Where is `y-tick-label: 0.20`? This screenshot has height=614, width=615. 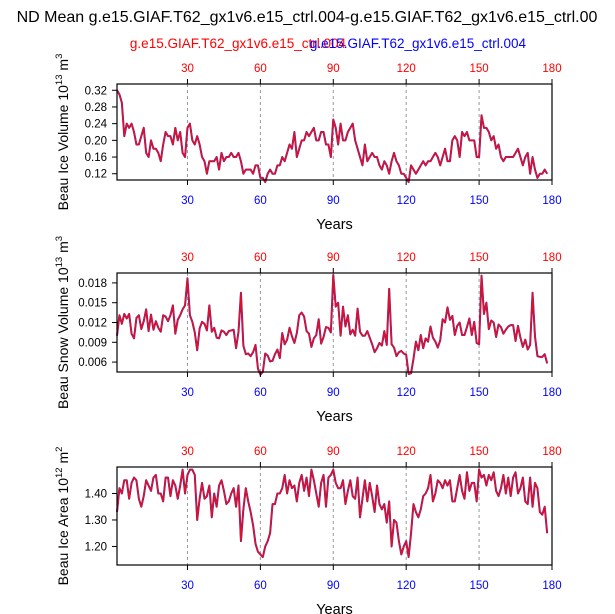 y-tick-label: 0.20 is located at coordinates (96, 141).